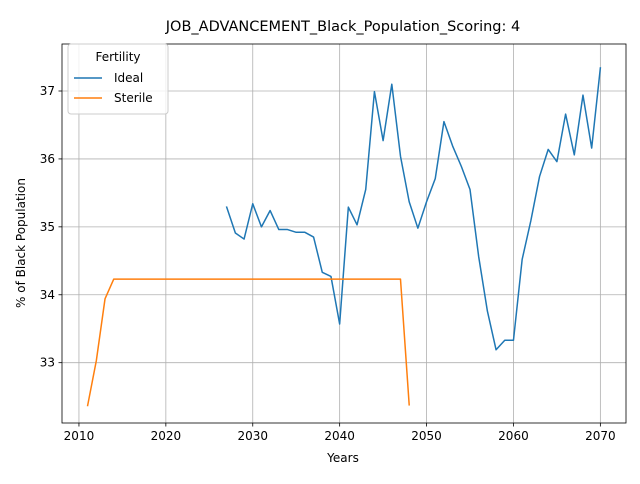 The width and height of the screenshot is (640, 484). Describe the element at coordinates (47, 91) in the screenshot. I see `y-tick-label: 37` at that location.